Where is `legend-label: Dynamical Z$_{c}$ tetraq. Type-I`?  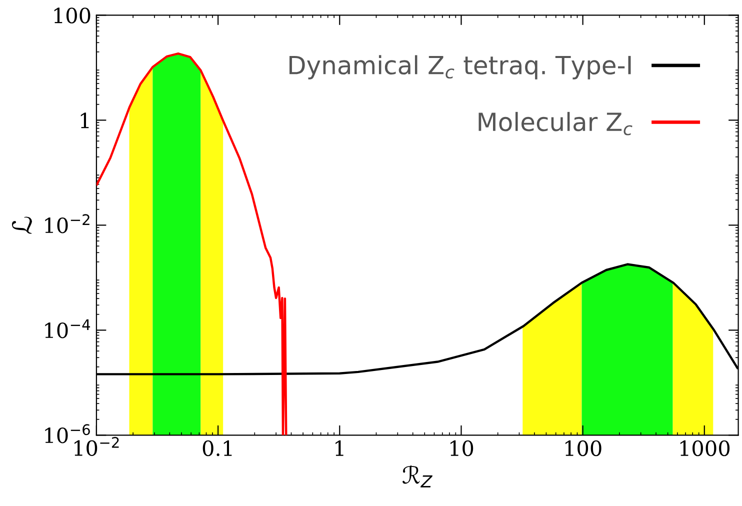
legend-label: Dynamical Z$_{c}$ tetraq. Type-I is located at coordinates (460, 67).